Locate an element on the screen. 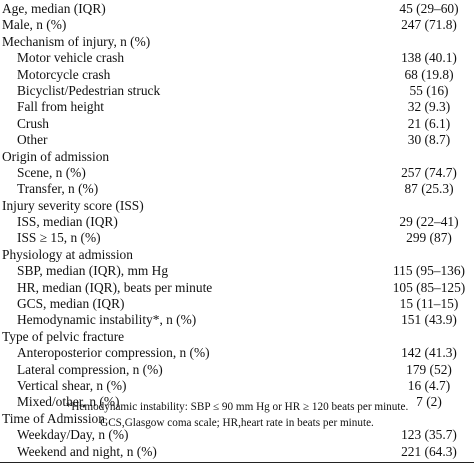 The image size is (474, 463). row-label: Male, n (%) is located at coordinates (34, 25).